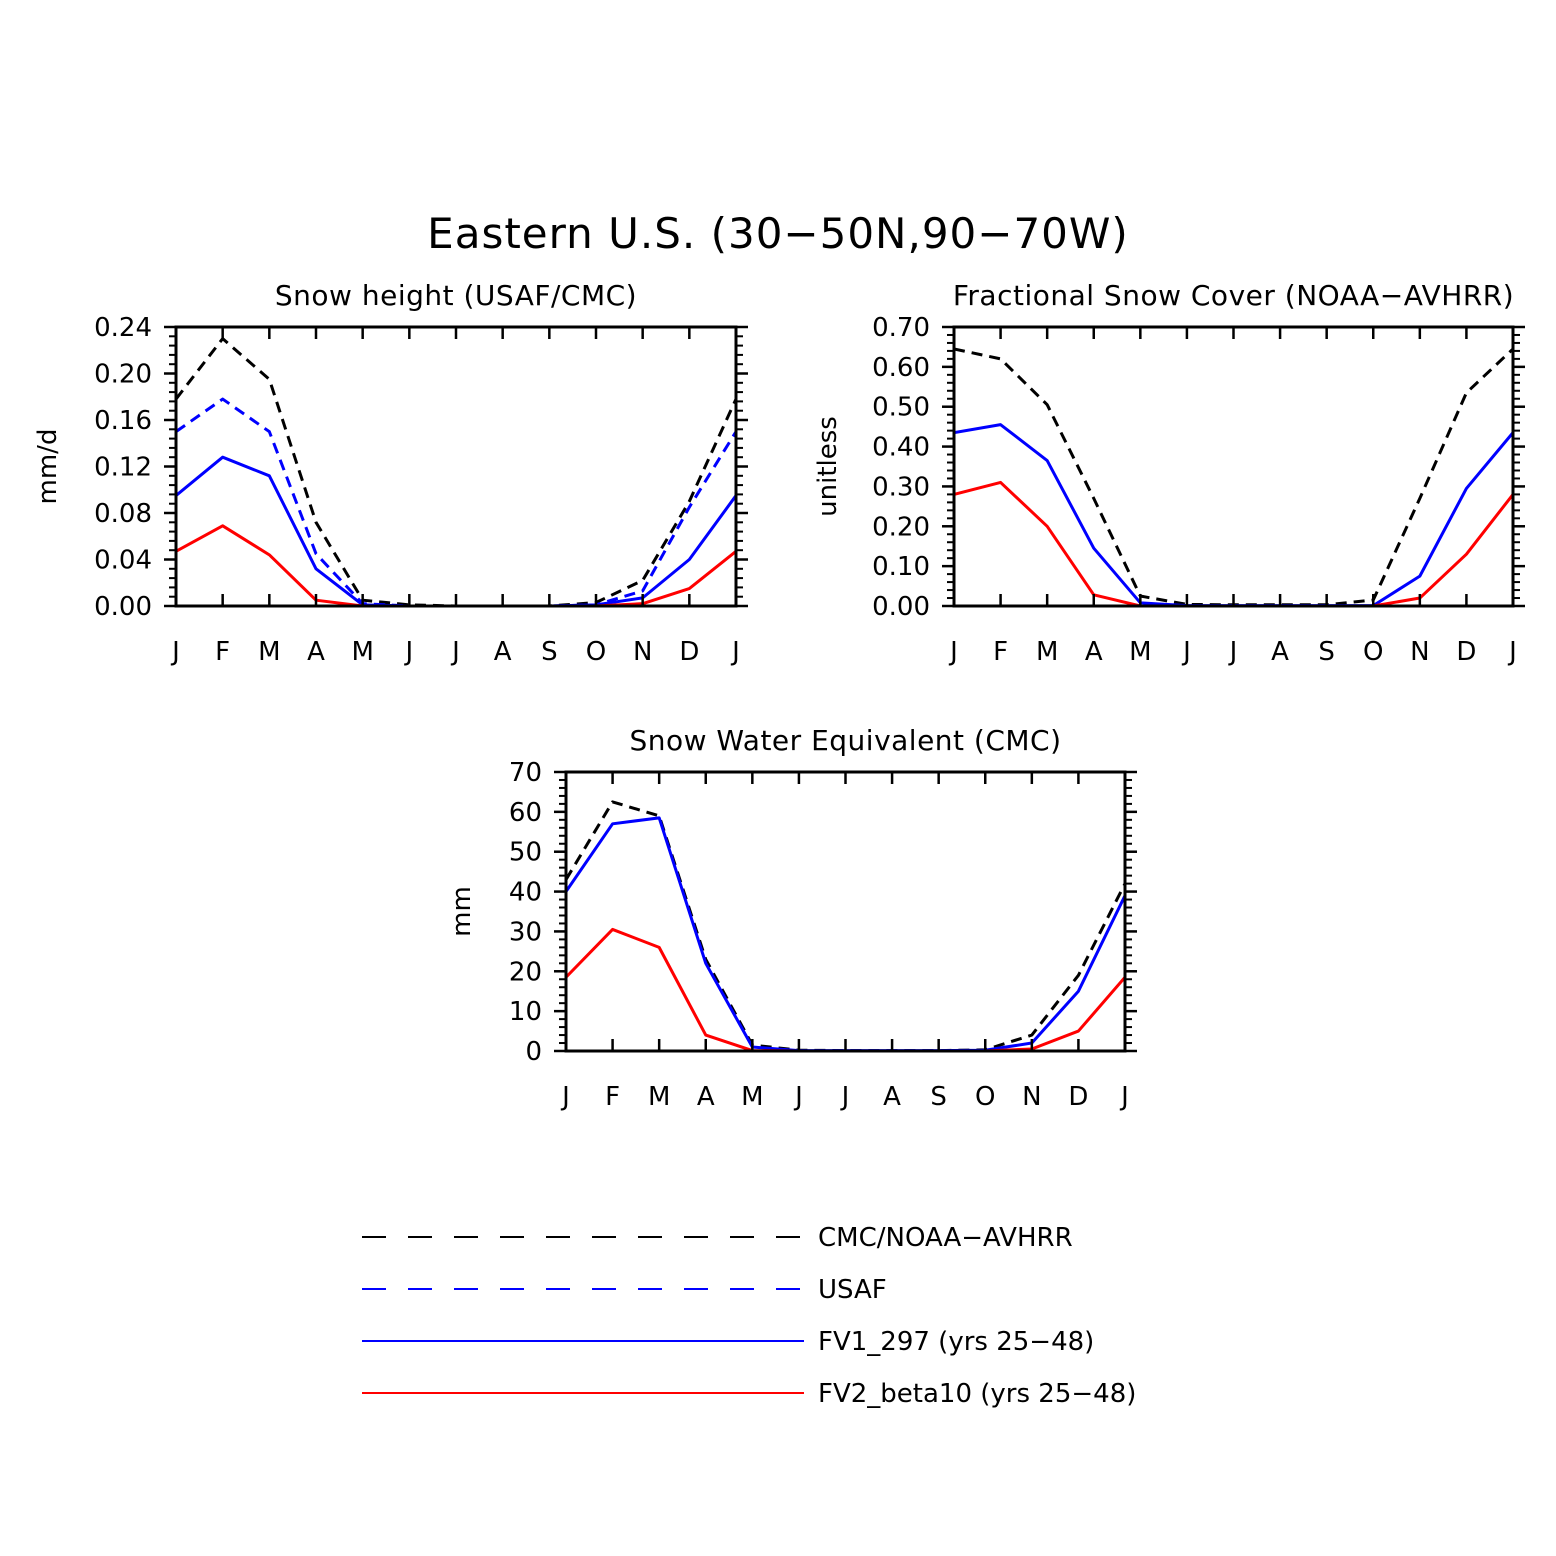 Image resolution: width=1556 pixels, height=1556 pixels. I want to click on legend-label: FV1_297 (yrs 25−48), so click(956, 1342).